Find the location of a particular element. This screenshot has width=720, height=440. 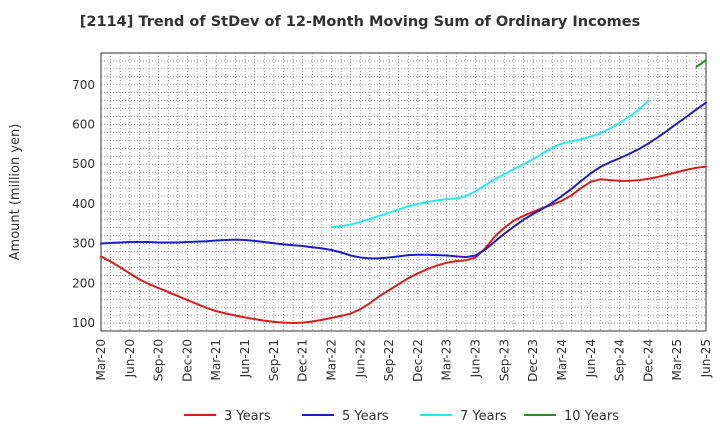

x-tick-label: Sep-21 is located at coordinates (274, 360).